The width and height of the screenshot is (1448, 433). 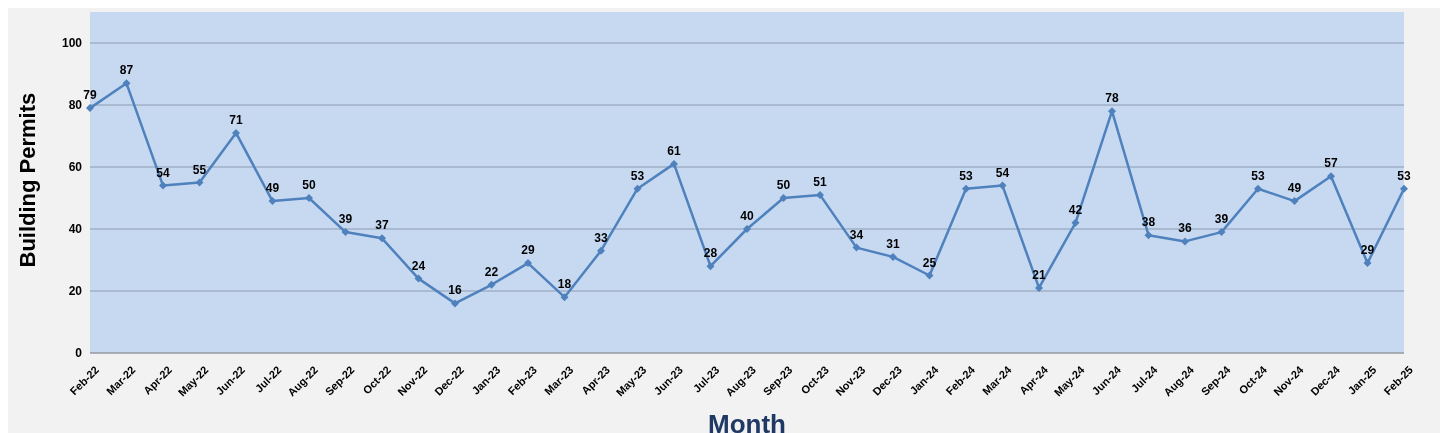 What do you see at coordinates (491, 271) in the screenshot?
I see `data-label: 22` at bounding box center [491, 271].